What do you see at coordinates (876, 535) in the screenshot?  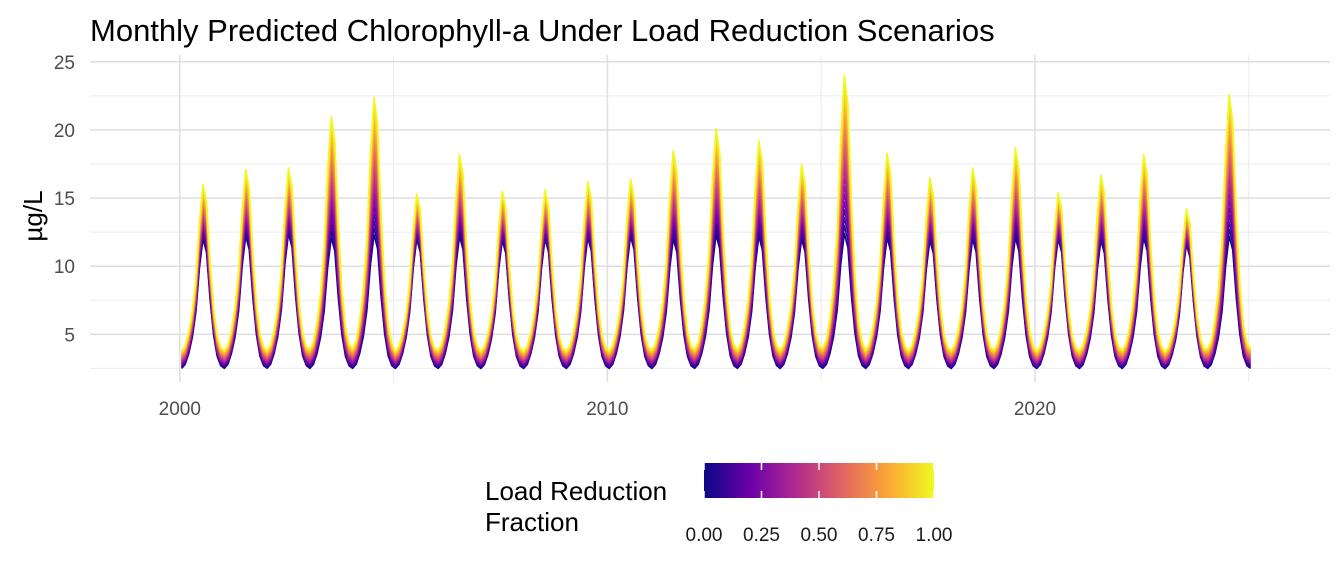 I see `colorbar-tick-label: 0.75` at bounding box center [876, 535].